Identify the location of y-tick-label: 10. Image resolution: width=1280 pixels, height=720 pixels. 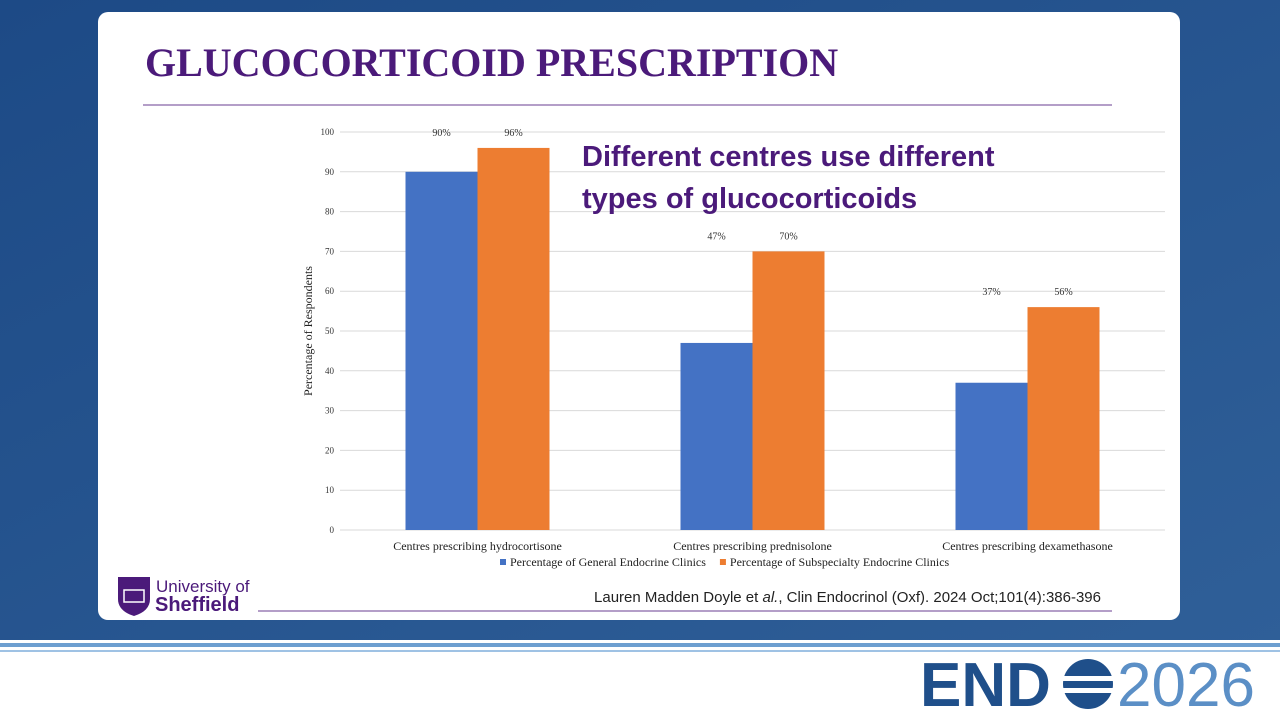
(330, 490).